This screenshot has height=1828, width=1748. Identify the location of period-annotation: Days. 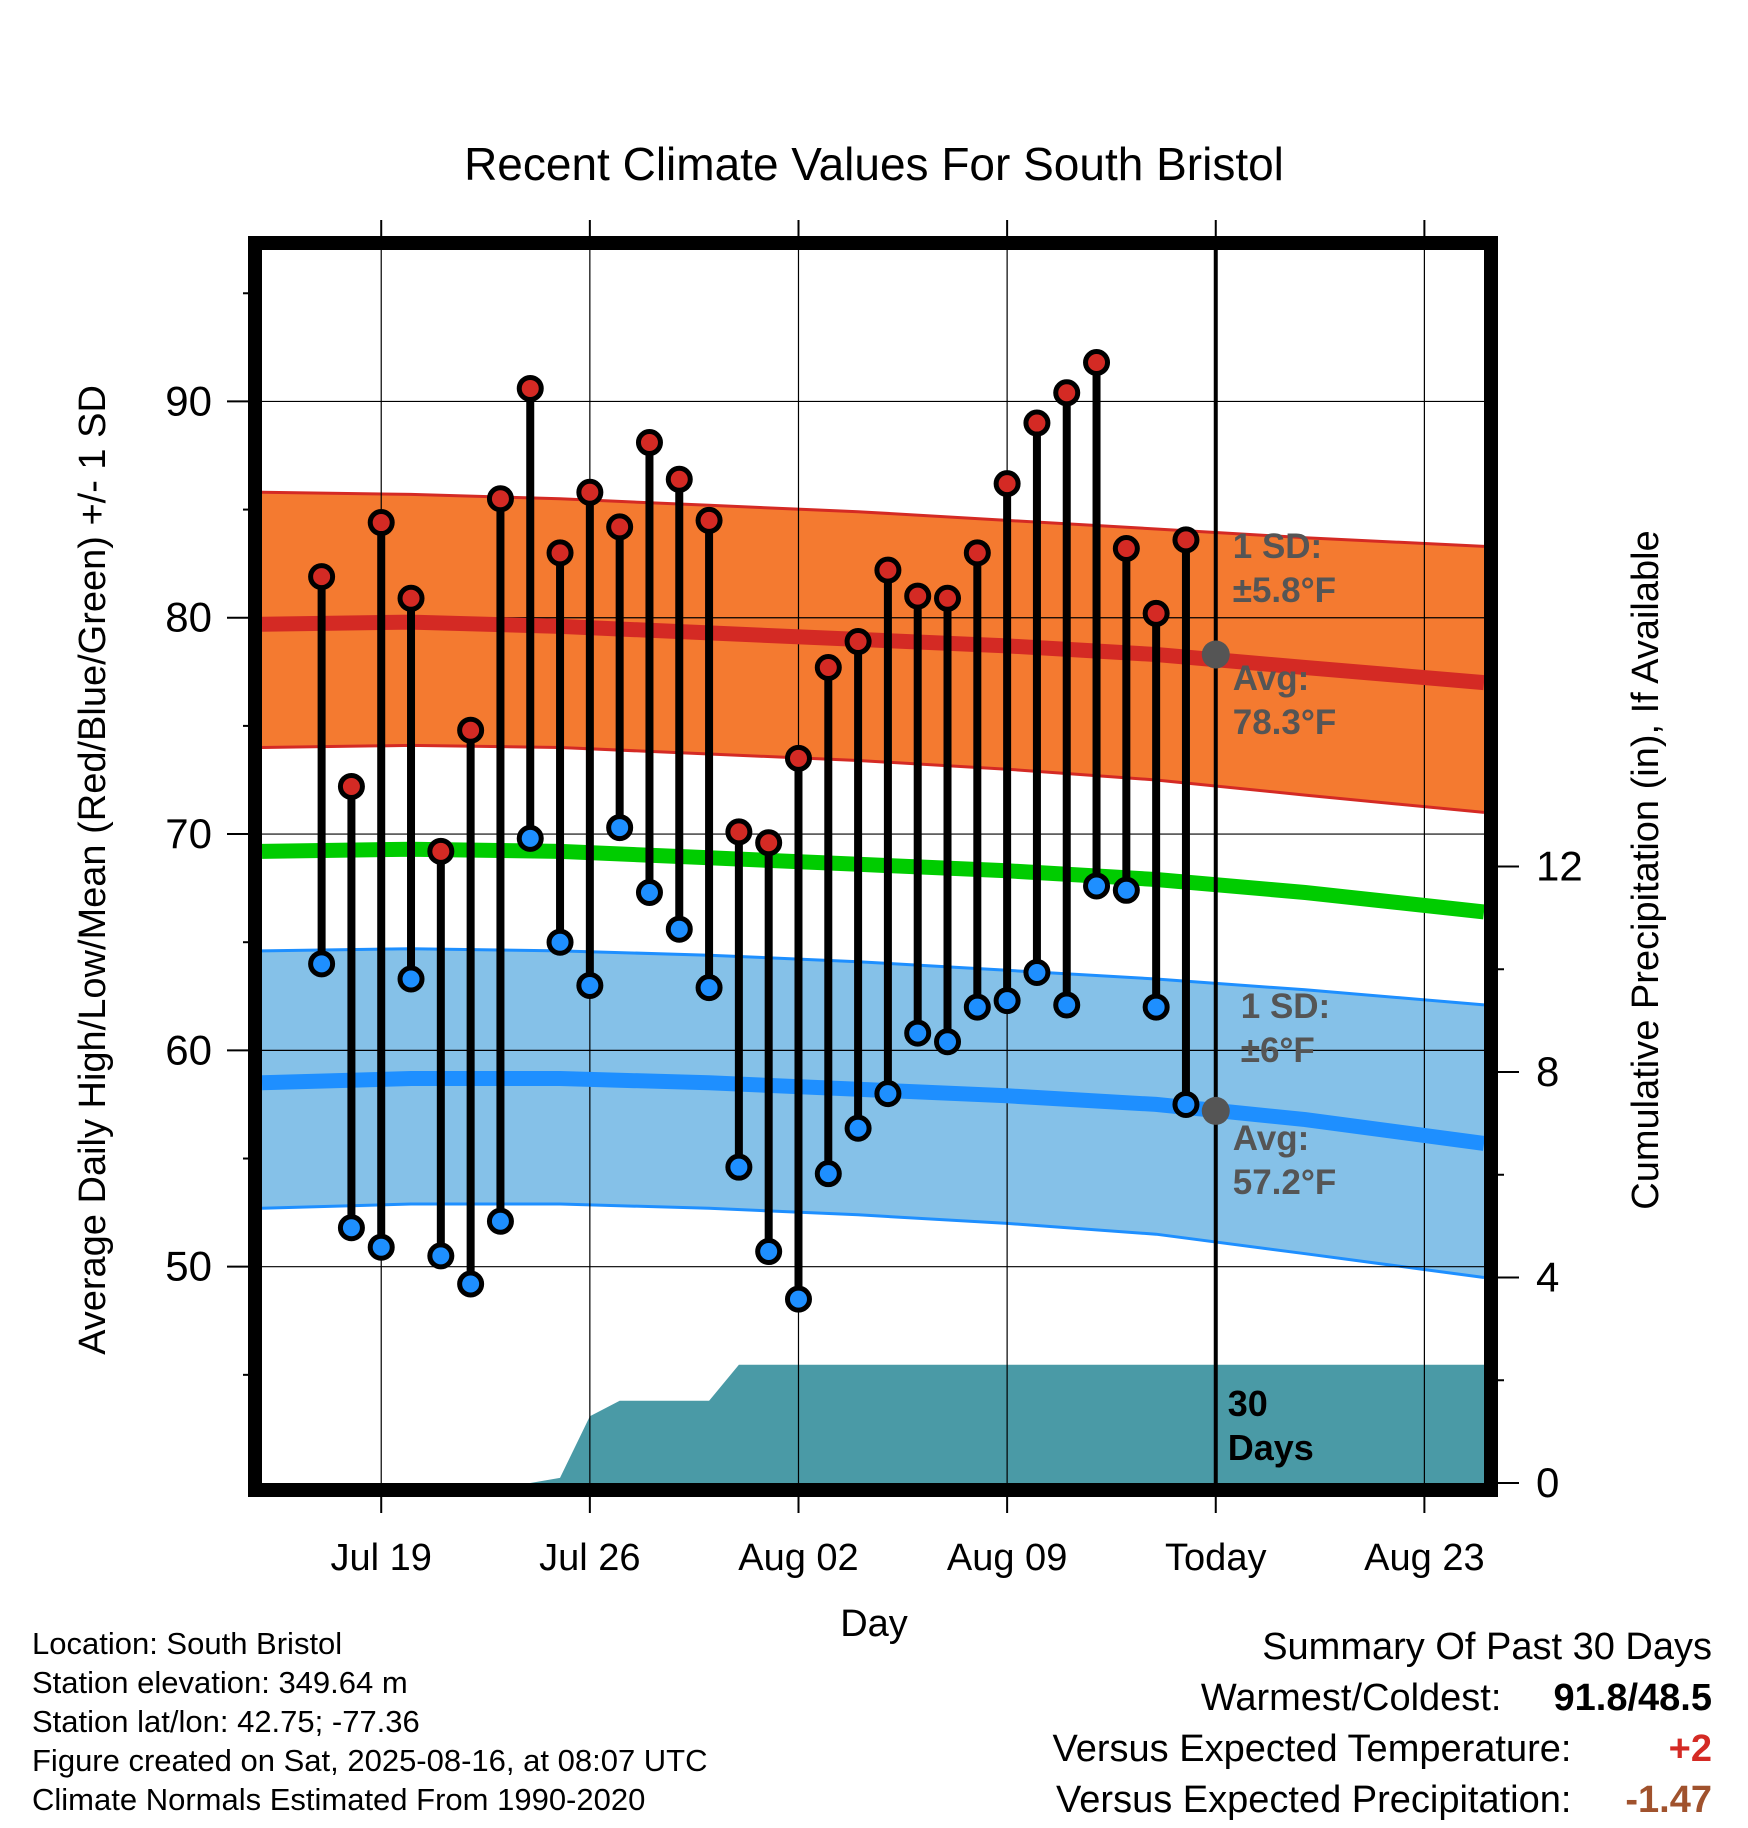
(1271, 1447).